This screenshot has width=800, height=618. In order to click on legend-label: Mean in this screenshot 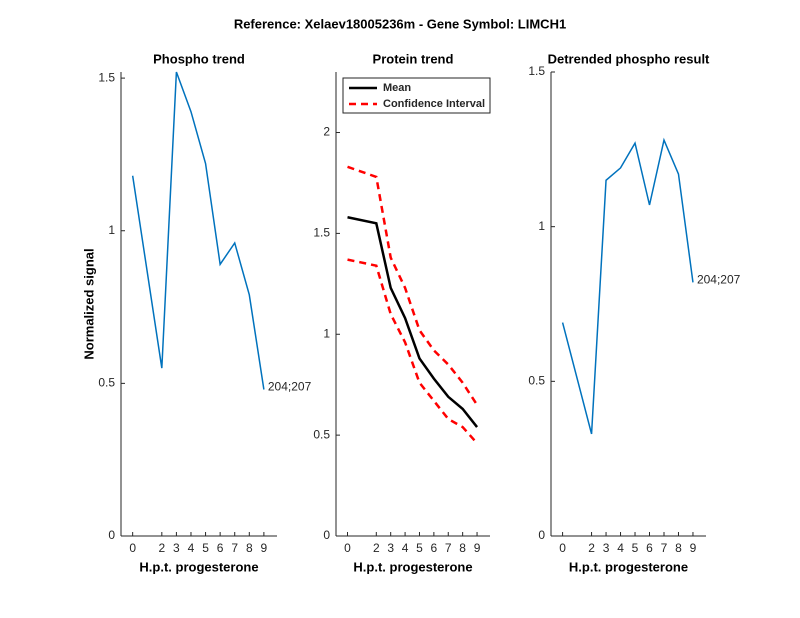, I will do `click(397, 88)`.